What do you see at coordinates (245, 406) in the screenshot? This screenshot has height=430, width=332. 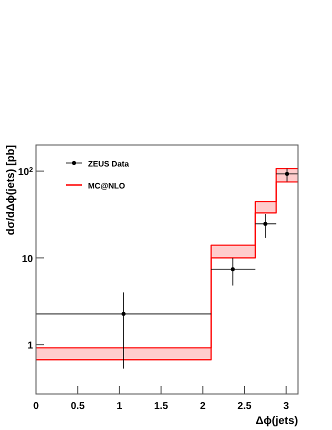 I see `x-tick-label: 2.5` at bounding box center [245, 406].